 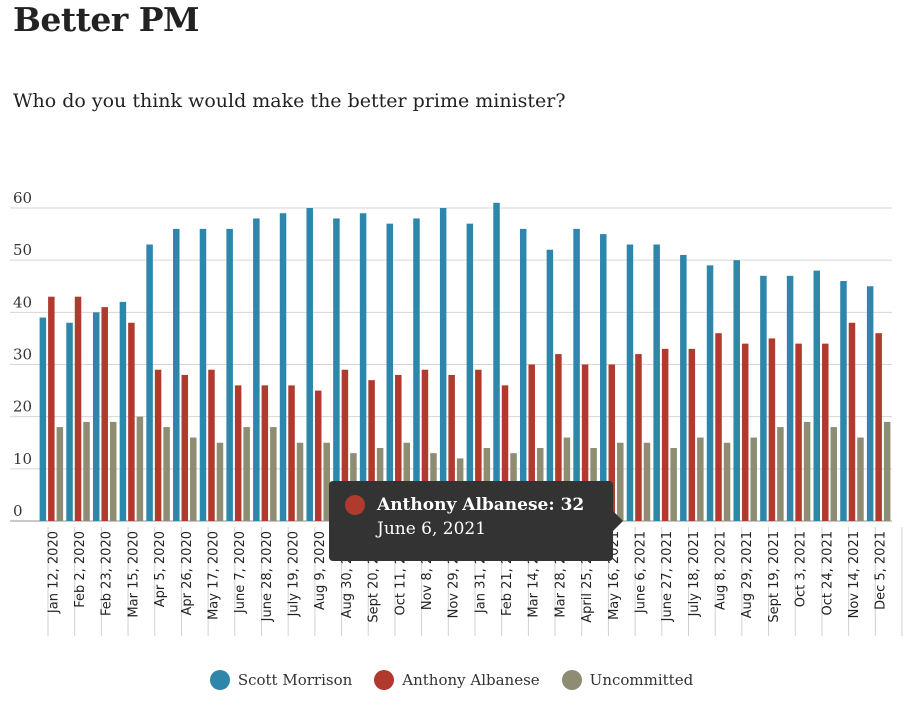 I want to click on x-tick-label: Aug 29, 2021, so click(x=747, y=574).